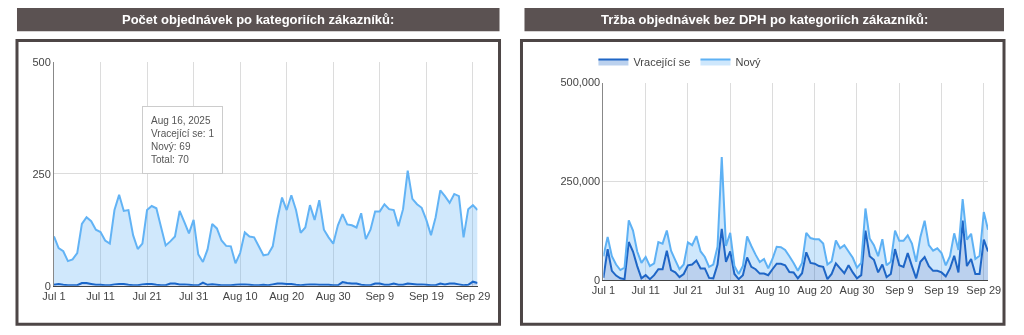 The width and height of the screenshot is (1024, 335). What do you see at coordinates (580, 82) in the screenshot?
I see `y-tick-label: 500,000` at bounding box center [580, 82].